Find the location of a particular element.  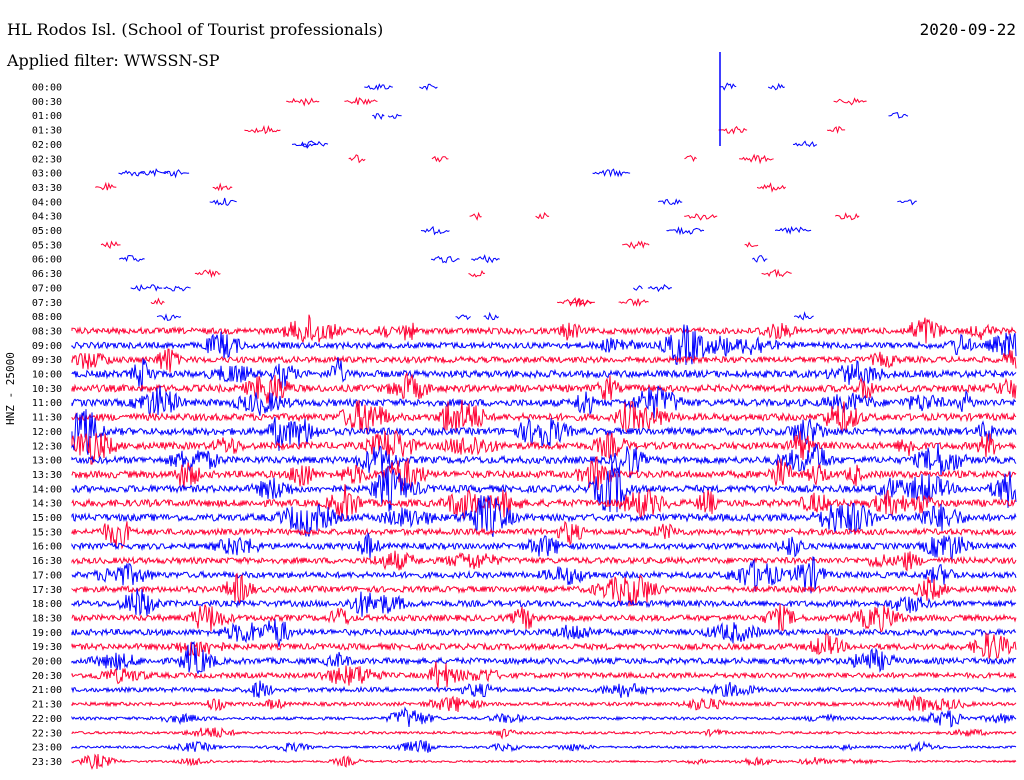

time-tick-label: 04:30 is located at coordinates (47, 217).